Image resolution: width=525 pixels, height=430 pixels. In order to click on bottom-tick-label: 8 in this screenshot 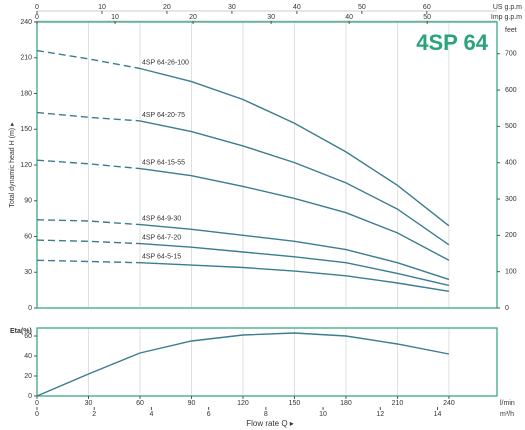, I will do `click(266, 414)`.